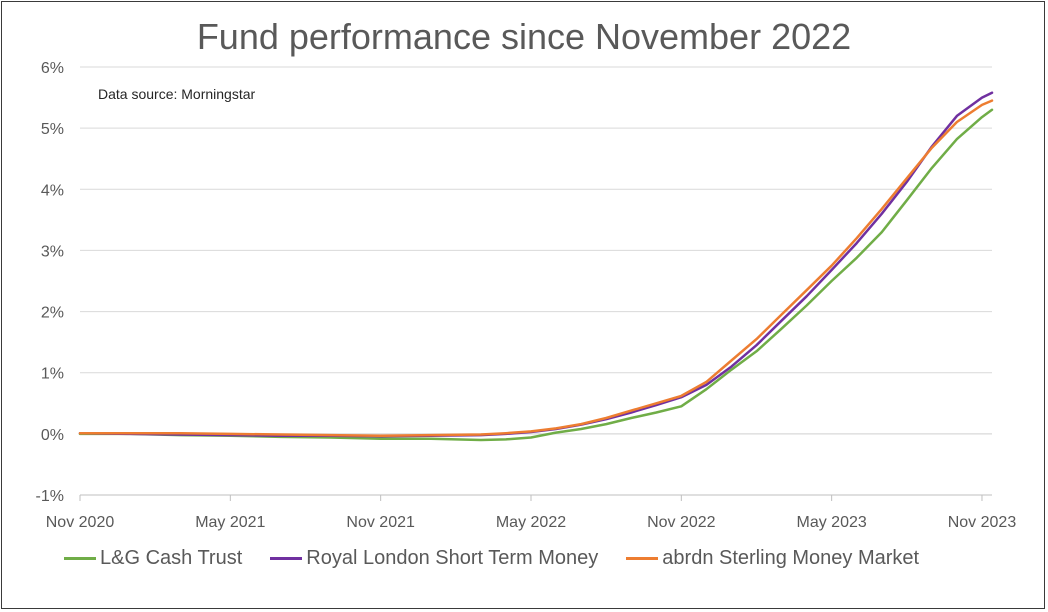  What do you see at coordinates (50, 496) in the screenshot?
I see `y-tick-label: -1%` at bounding box center [50, 496].